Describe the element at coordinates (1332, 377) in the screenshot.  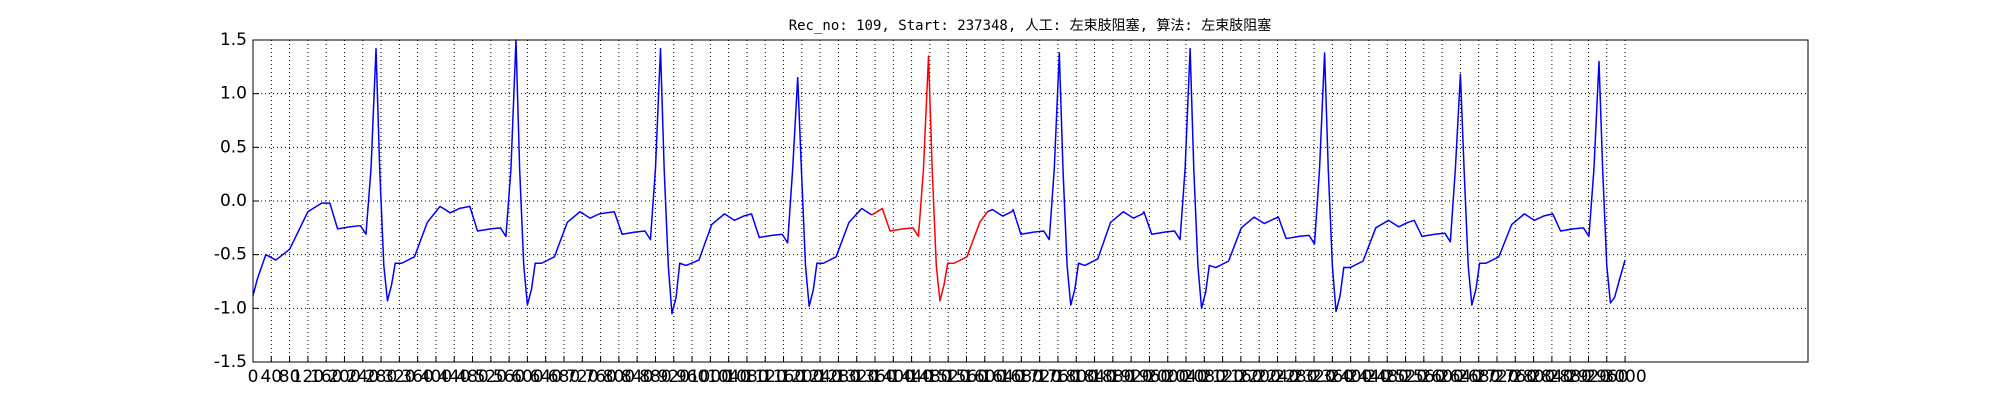
I see `x-tick-label: 2360` at that location.